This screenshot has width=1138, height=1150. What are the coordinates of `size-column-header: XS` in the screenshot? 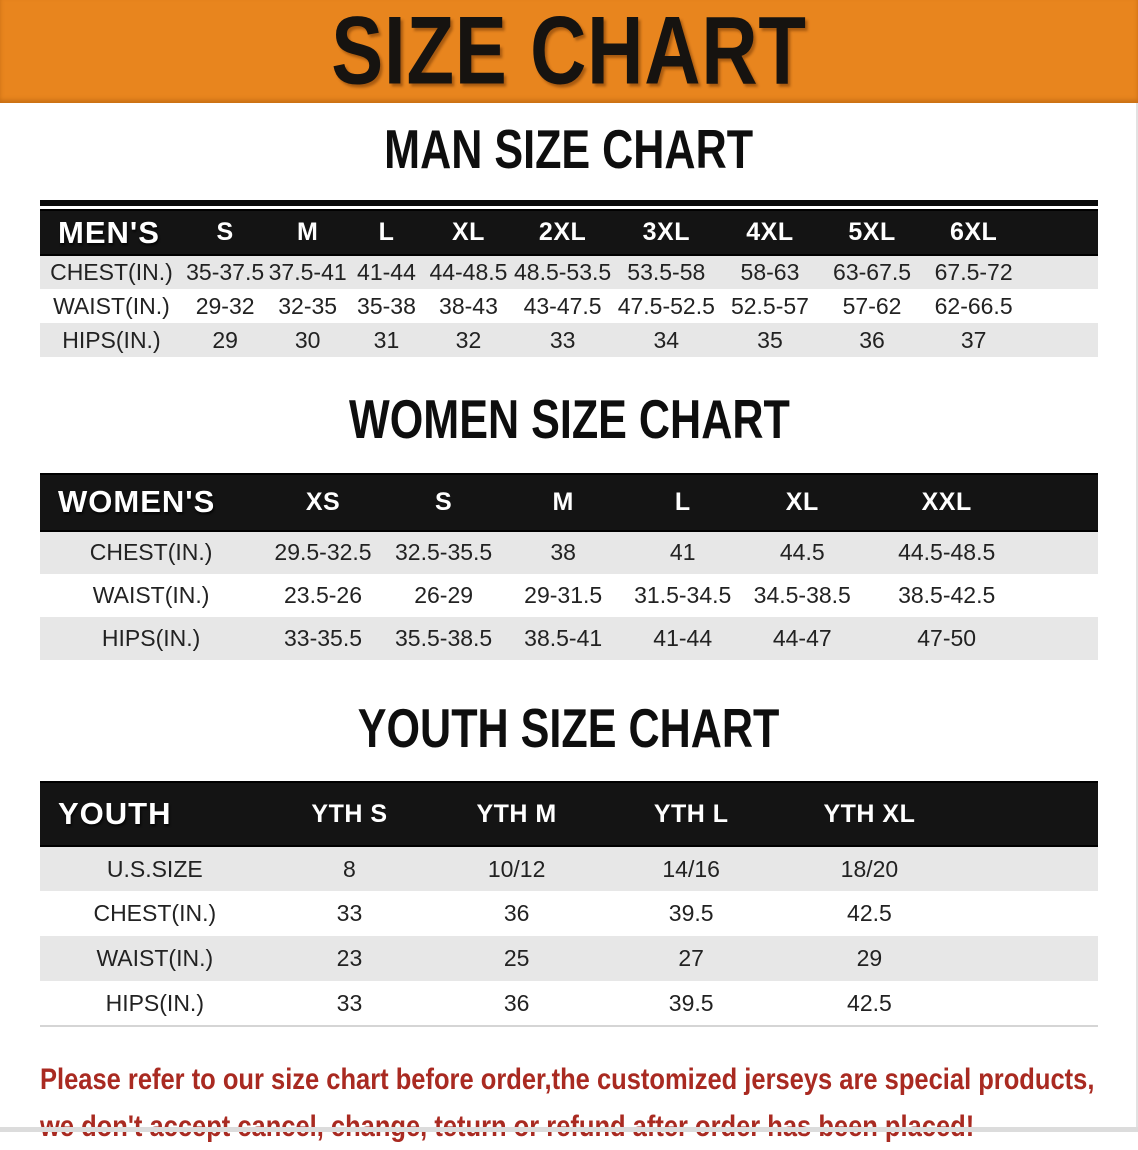 It's located at (323, 502).